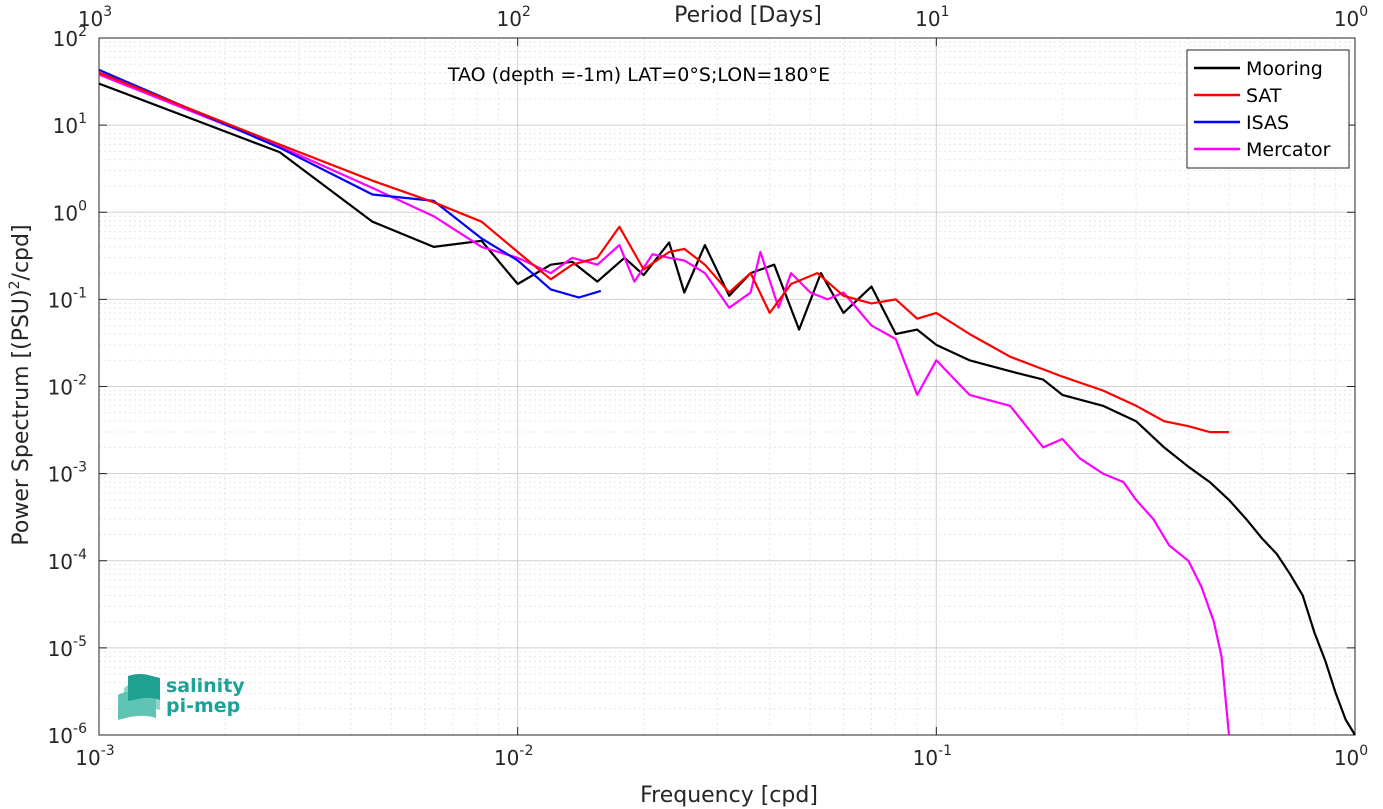  What do you see at coordinates (748, 15) in the screenshot?
I see `x2-axis-label: Period [Days]` at bounding box center [748, 15].